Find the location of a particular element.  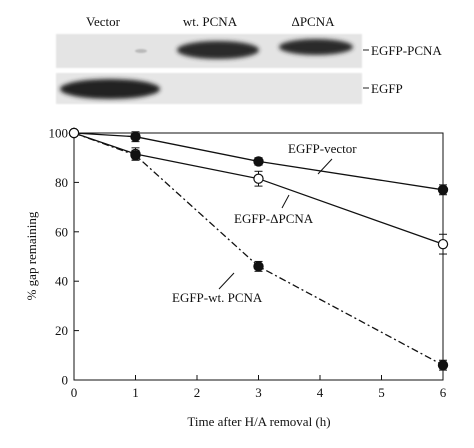

x-tick-label: 3 is located at coordinates (258, 392).